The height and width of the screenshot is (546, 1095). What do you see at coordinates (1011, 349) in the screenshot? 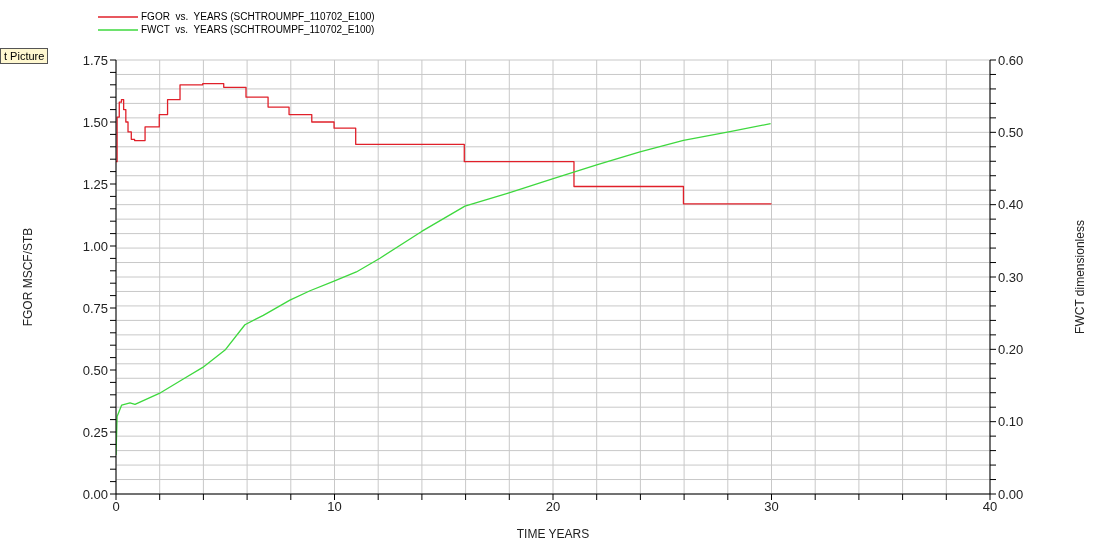
I see `y2-tick-label: 0.20` at bounding box center [1011, 349].